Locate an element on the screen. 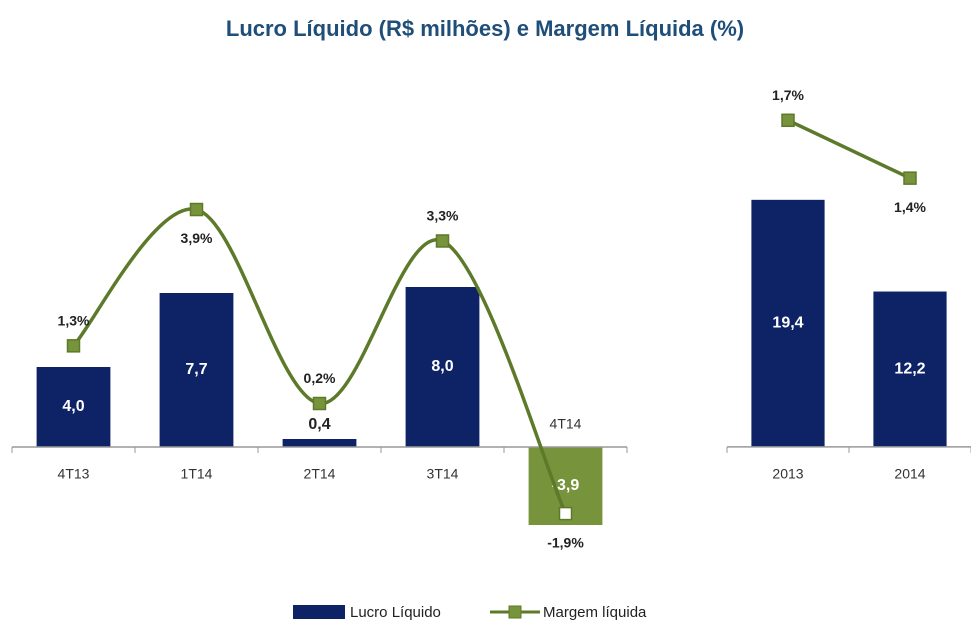 The width and height of the screenshot is (971, 623). line-value-label: 3,3% is located at coordinates (443, 216).